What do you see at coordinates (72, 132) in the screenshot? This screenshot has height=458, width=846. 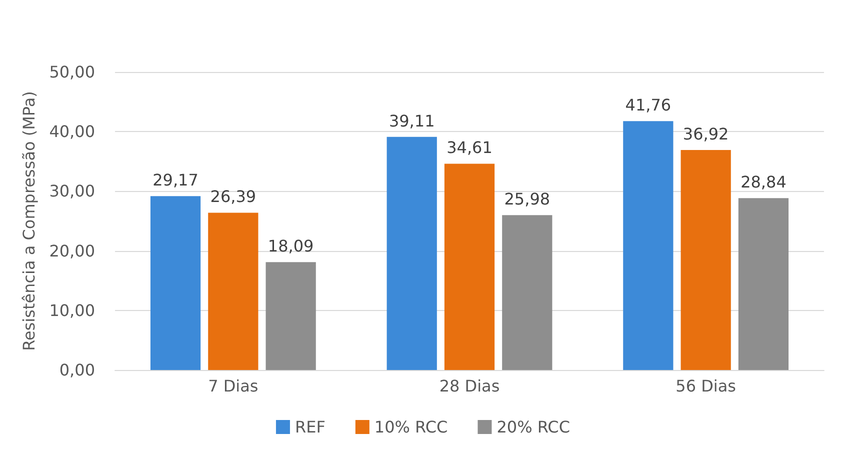 I see `y-tick-label: 40,00` at bounding box center [72, 132].